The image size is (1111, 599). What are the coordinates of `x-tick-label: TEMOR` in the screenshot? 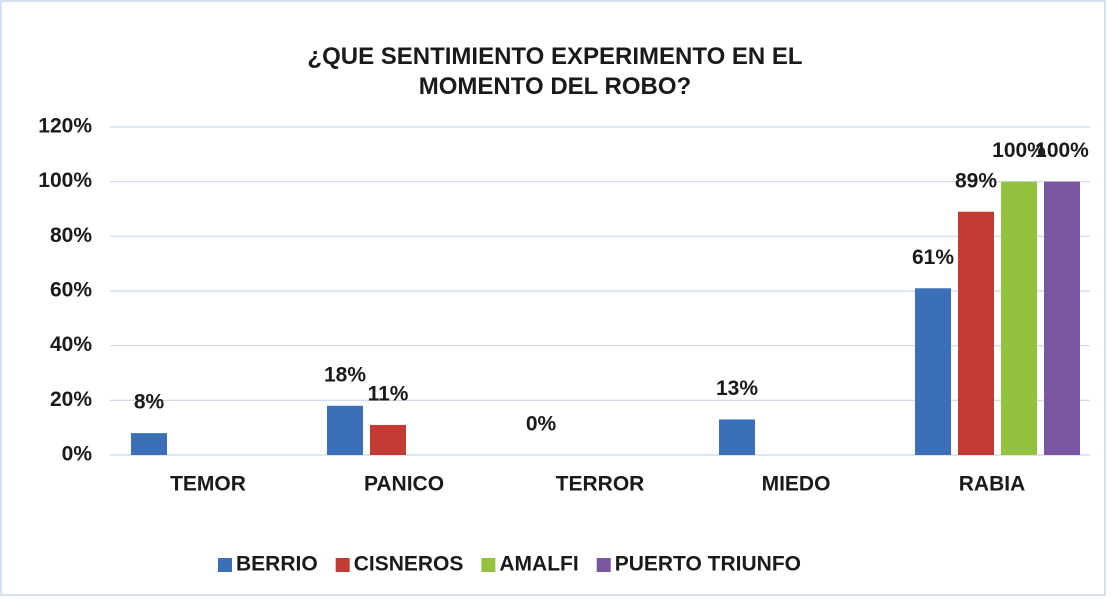 It's located at (208, 484).